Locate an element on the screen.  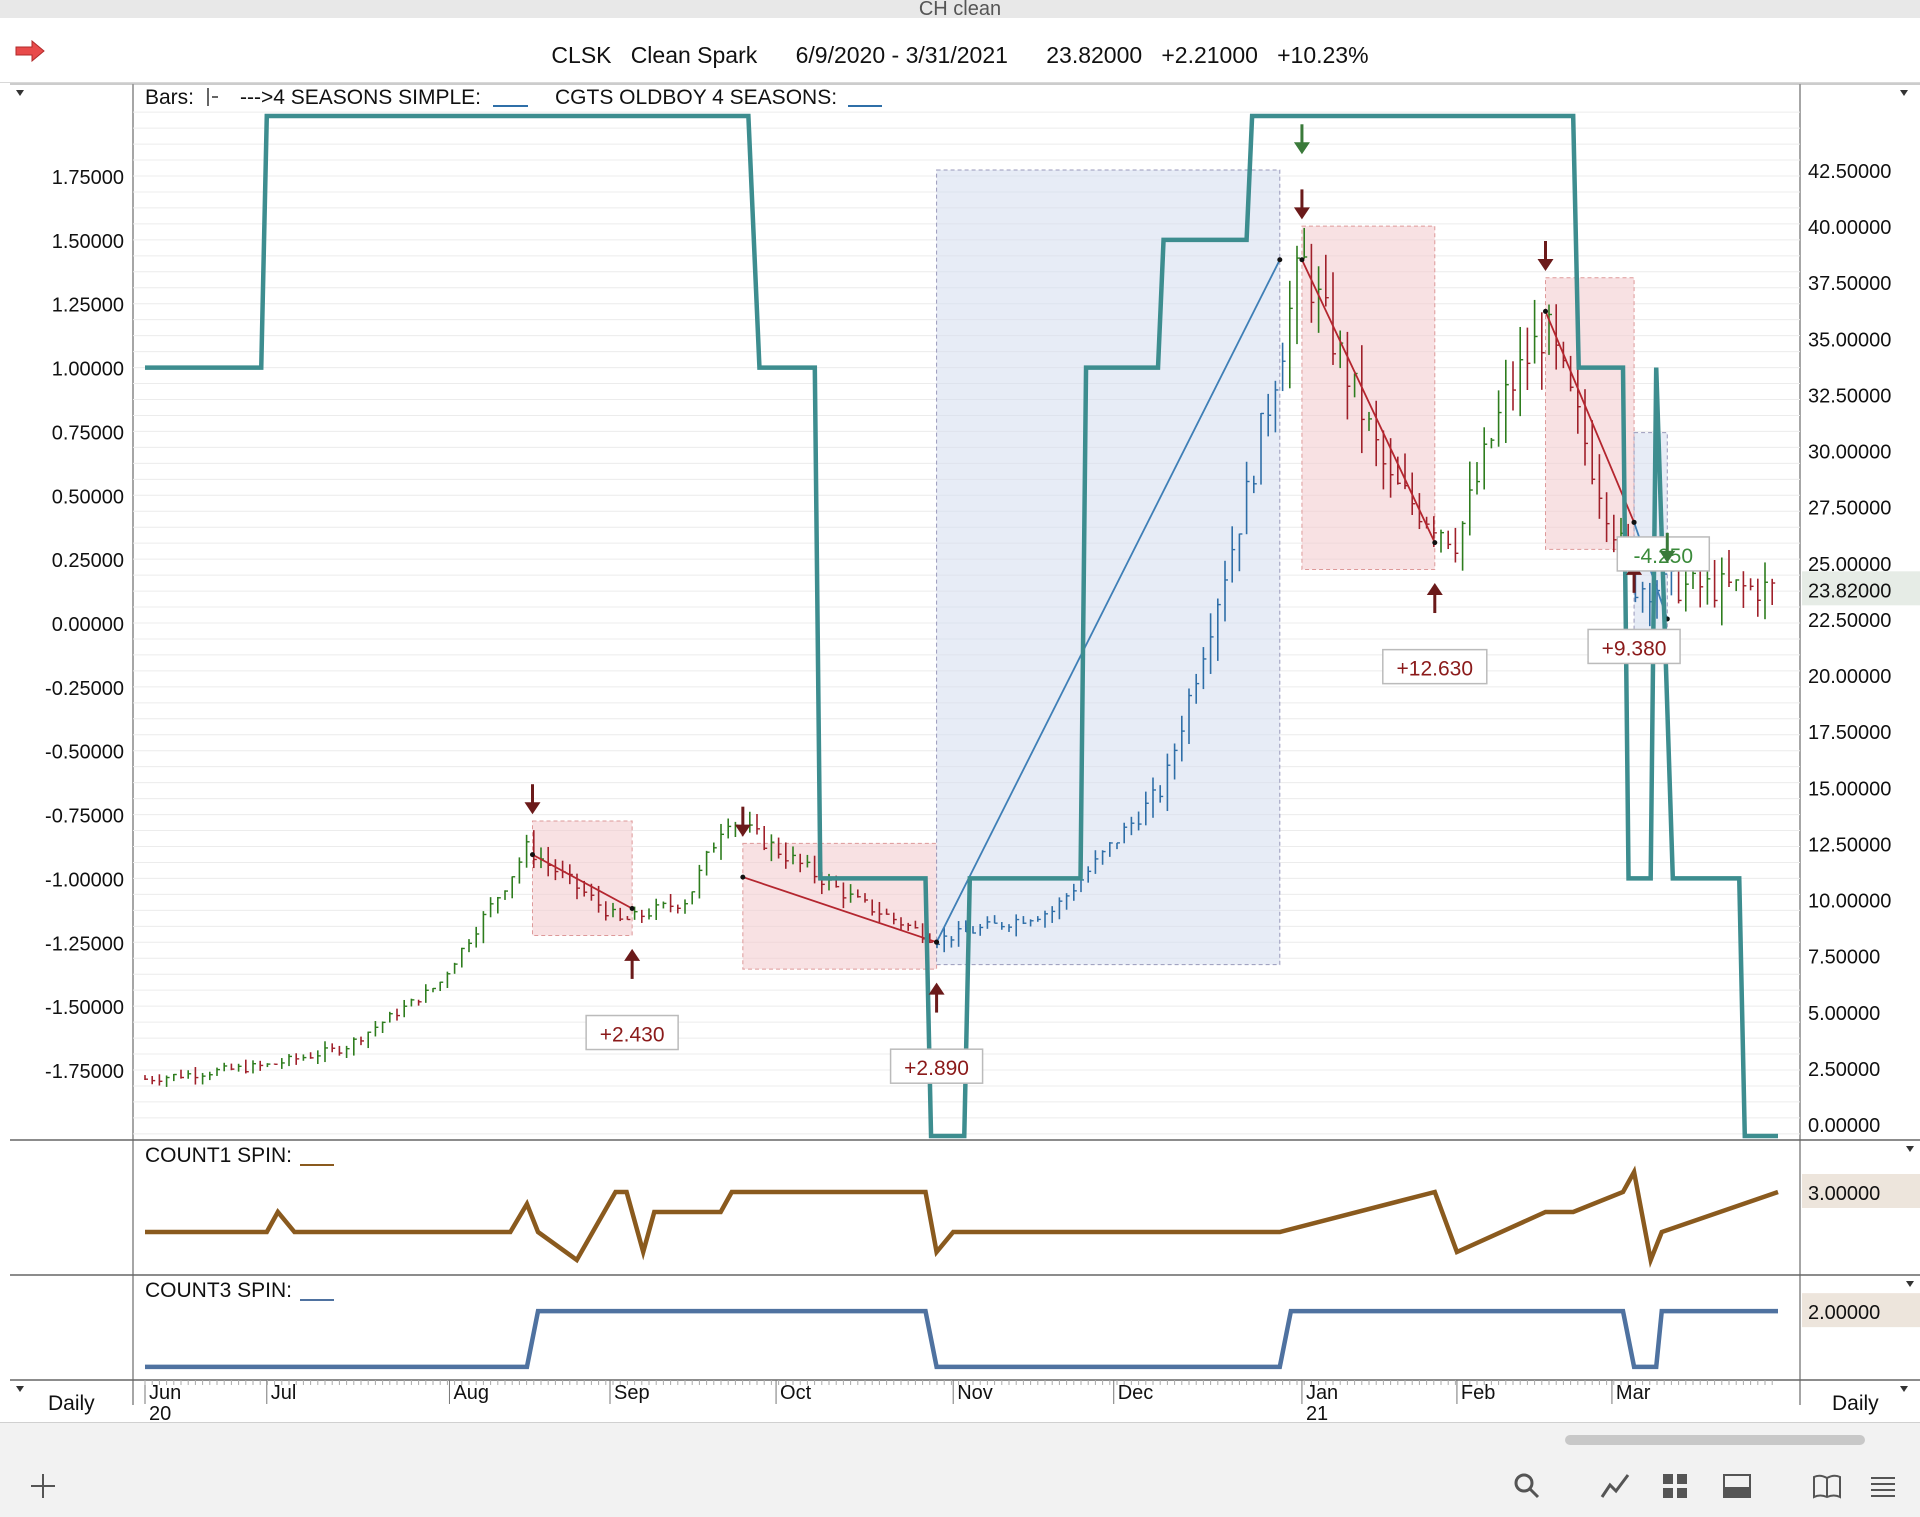
right-tick-label: 30.00000 is located at coordinates (1849, 453).